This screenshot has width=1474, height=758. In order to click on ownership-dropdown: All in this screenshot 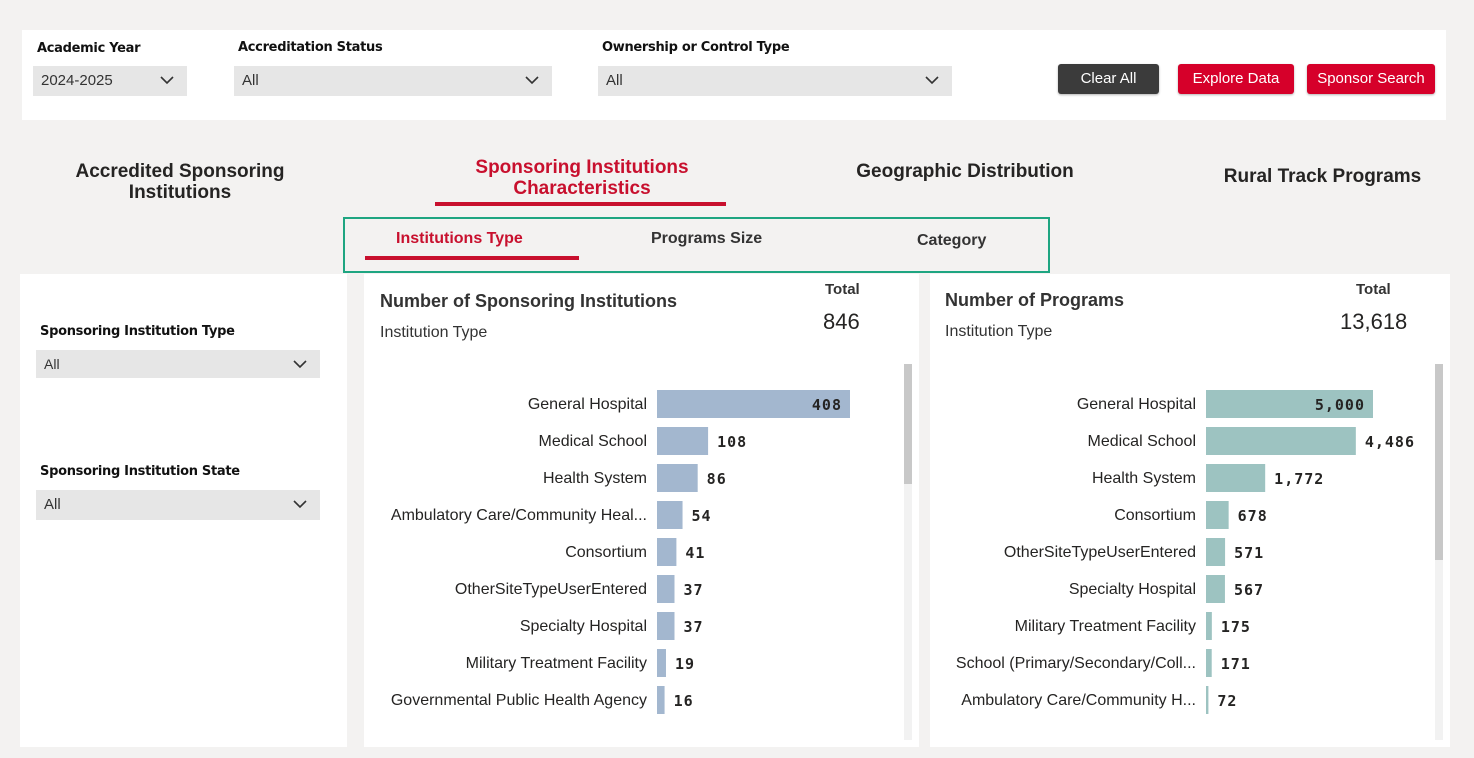, I will do `click(775, 81)`.